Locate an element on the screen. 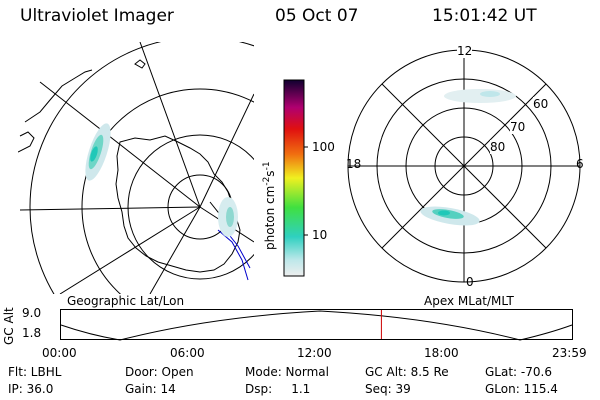  colorbar-gradient is located at coordinates (294, 178).